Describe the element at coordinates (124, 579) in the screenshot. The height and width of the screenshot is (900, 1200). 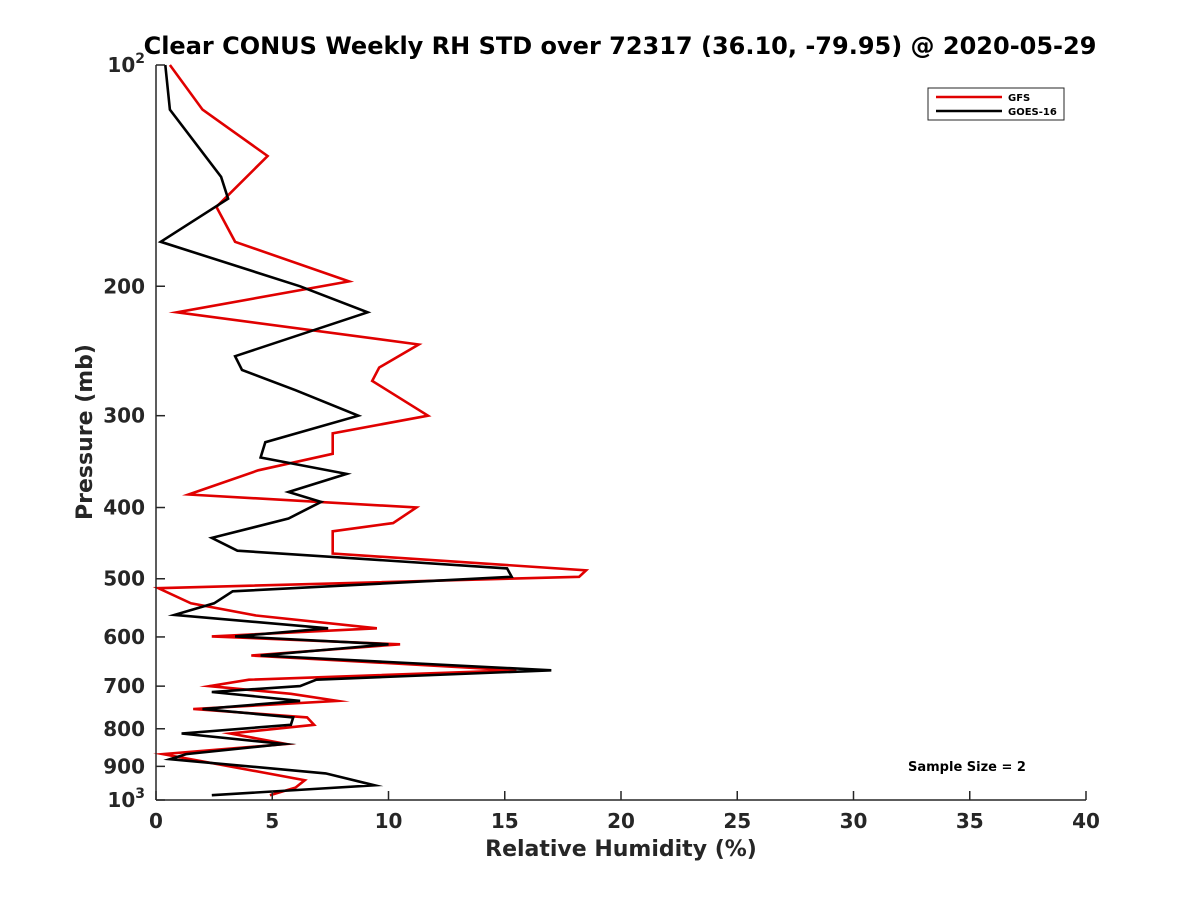
I see `y-tick-label: 500` at that location.